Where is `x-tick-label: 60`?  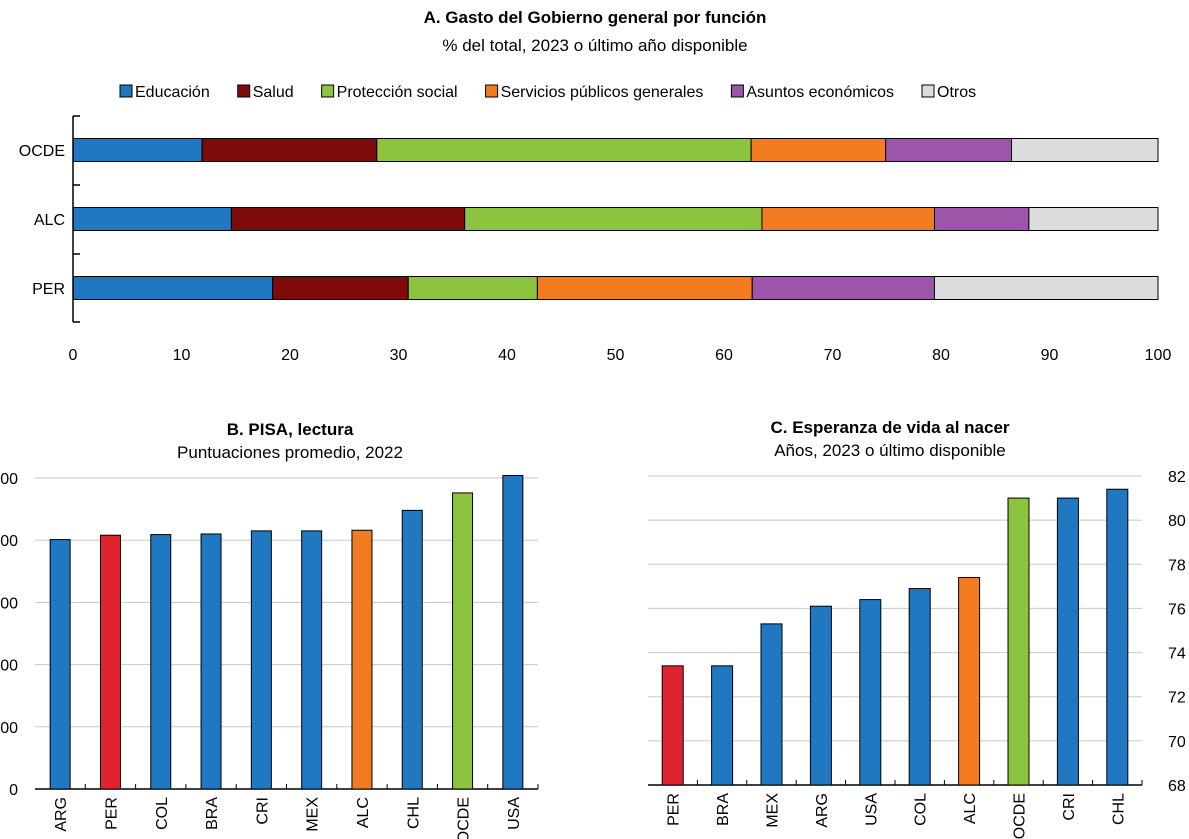
x-tick-label: 60 is located at coordinates (724, 355).